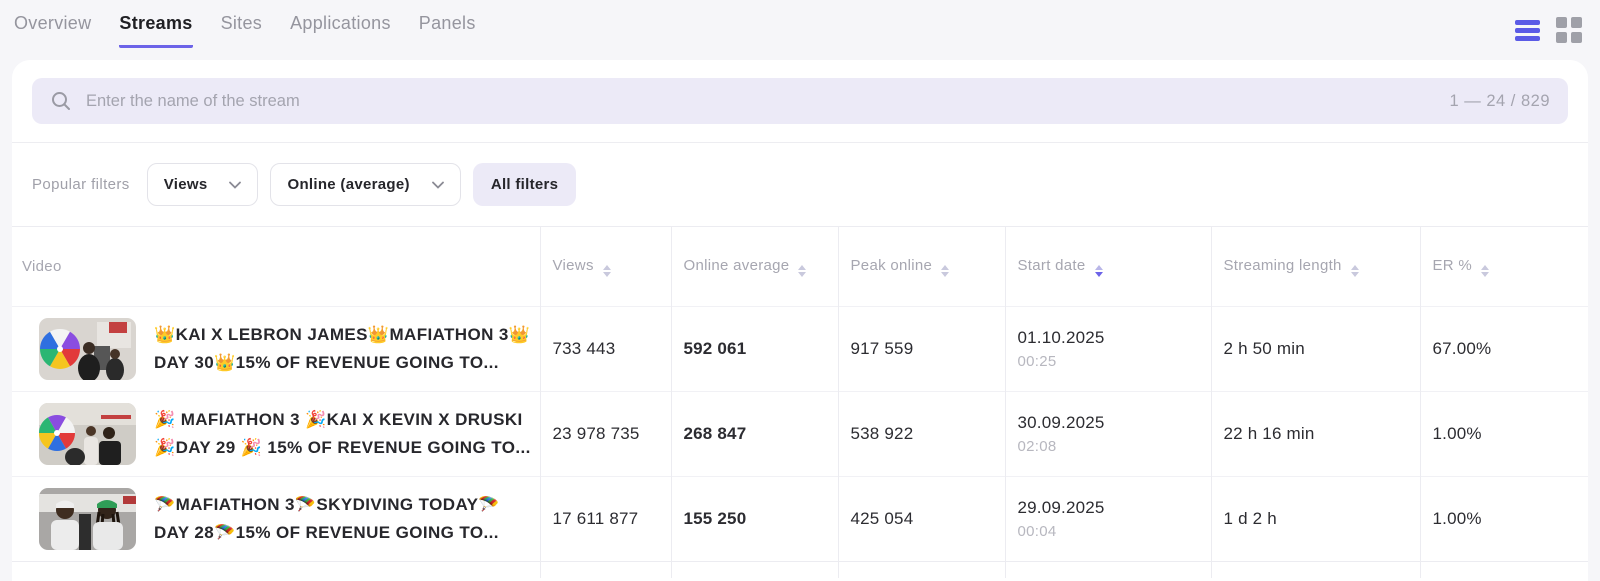 This screenshot has width=1600, height=581. What do you see at coordinates (768, 101) in the screenshot?
I see `search-input` at bounding box center [768, 101].